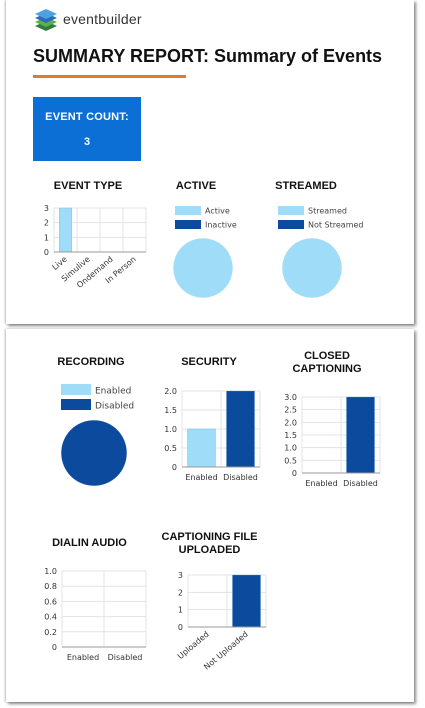  Describe the element at coordinates (306, 186) in the screenshot. I see `chart-title-streamed: STREAMED` at that location.